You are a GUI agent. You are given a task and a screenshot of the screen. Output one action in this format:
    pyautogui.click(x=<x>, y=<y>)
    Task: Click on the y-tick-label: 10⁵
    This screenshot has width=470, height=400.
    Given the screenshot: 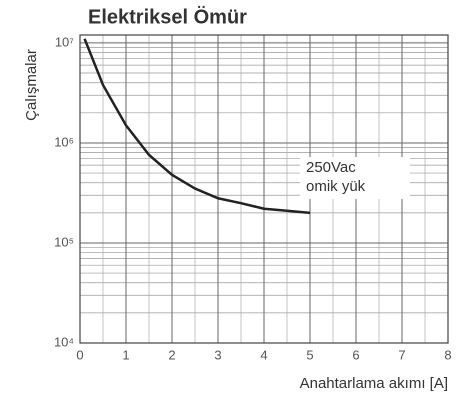 What is the action you would take?
    pyautogui.click(x=64, y=241)
    